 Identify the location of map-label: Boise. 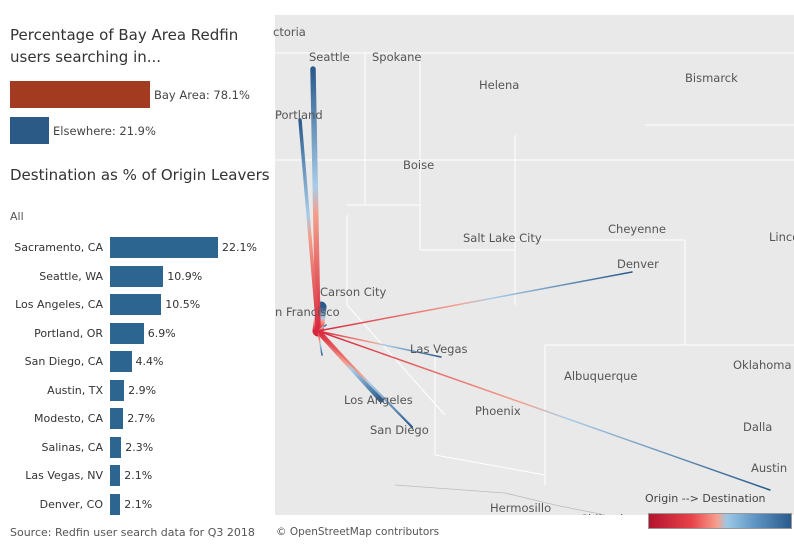
(419, 165).